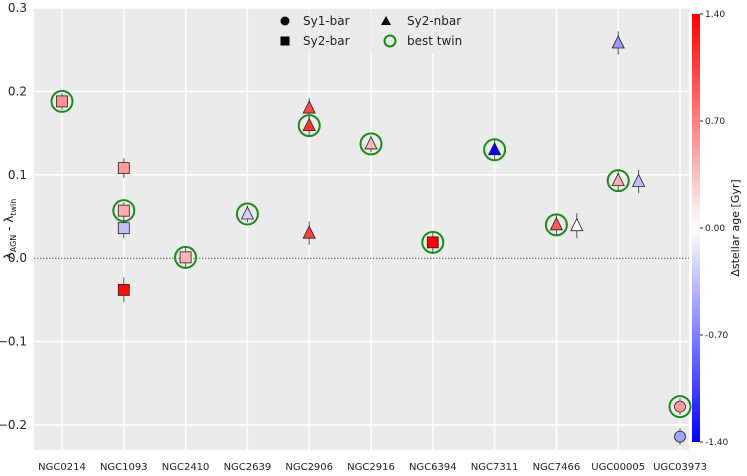 The width and height of the screenshot is (747, 476). Describe the element at coordinates (285, 21) in the screenshot. I see `legend-marker-sy1-bar` at that location.